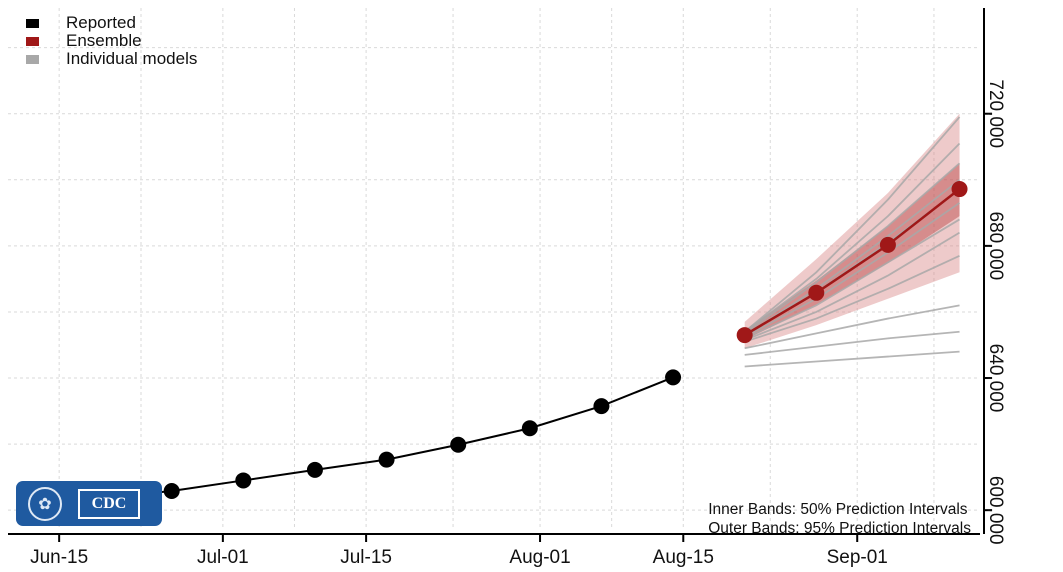 This screenshot has height=572, width=1063. I want to click on legend-item-individual-models: Individual models, so click(112, 58).